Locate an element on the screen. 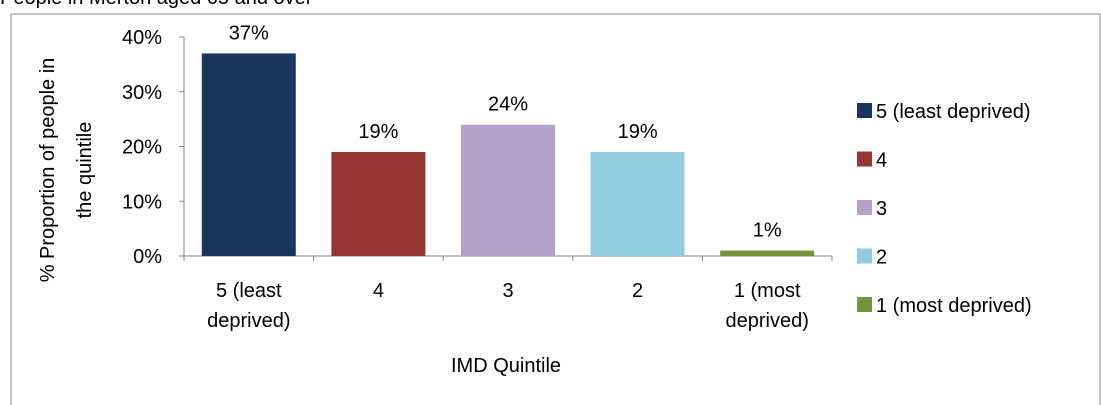 The height and width of the screenshot is (405, 1101). legend-label: 4 is located at coordinates (881, 161).